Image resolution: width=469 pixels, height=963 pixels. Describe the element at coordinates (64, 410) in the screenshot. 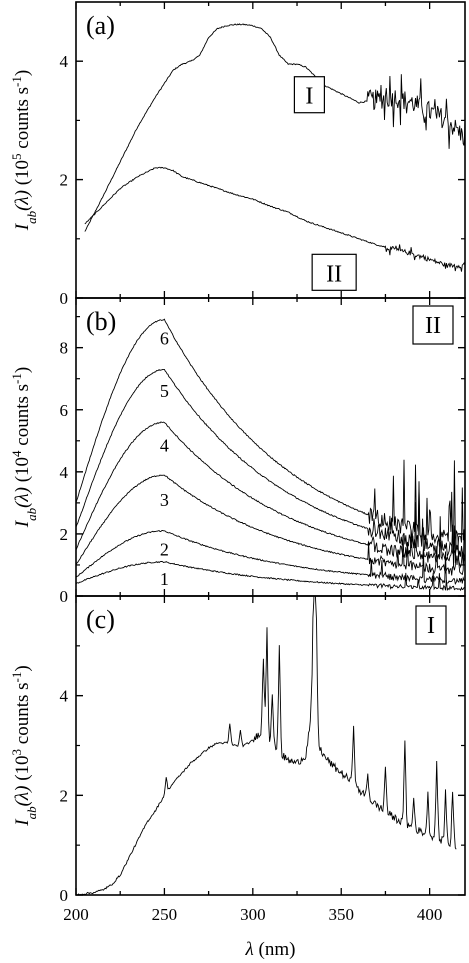

I see `y-tick-label: 6` at that location.